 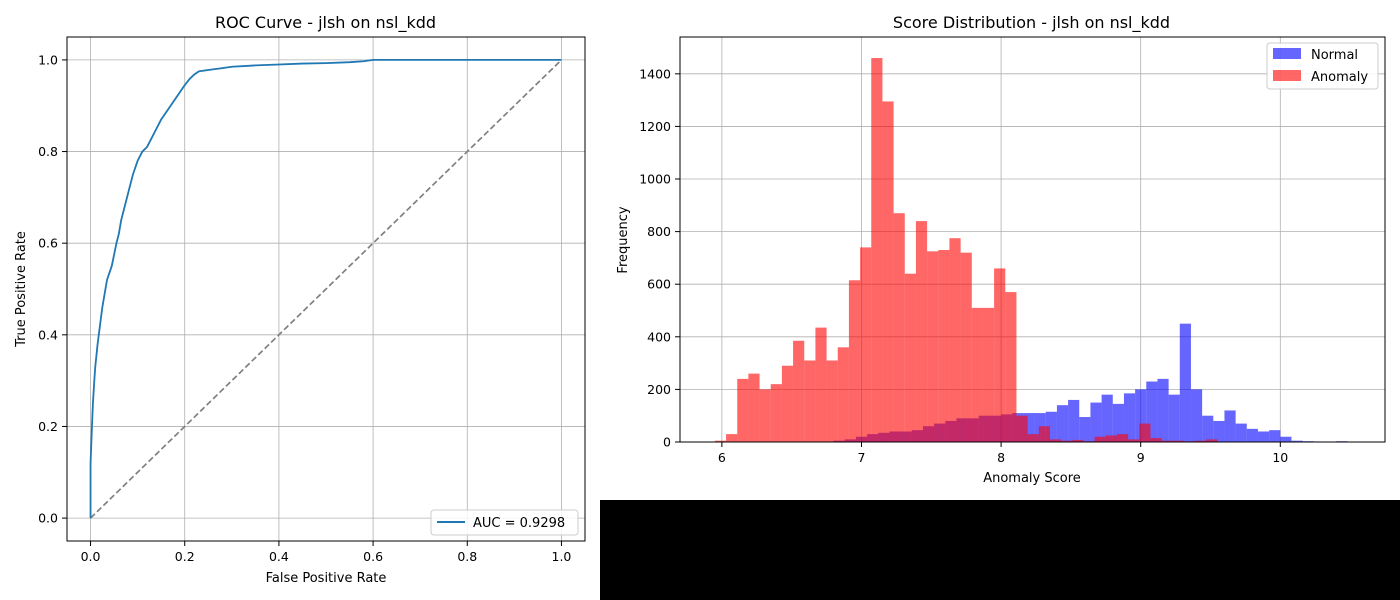 What do you see at coordinates (48, 243) in the screenshot?
I see `roc-y-tick-label: 0.6` at bounding box center [48, 243].